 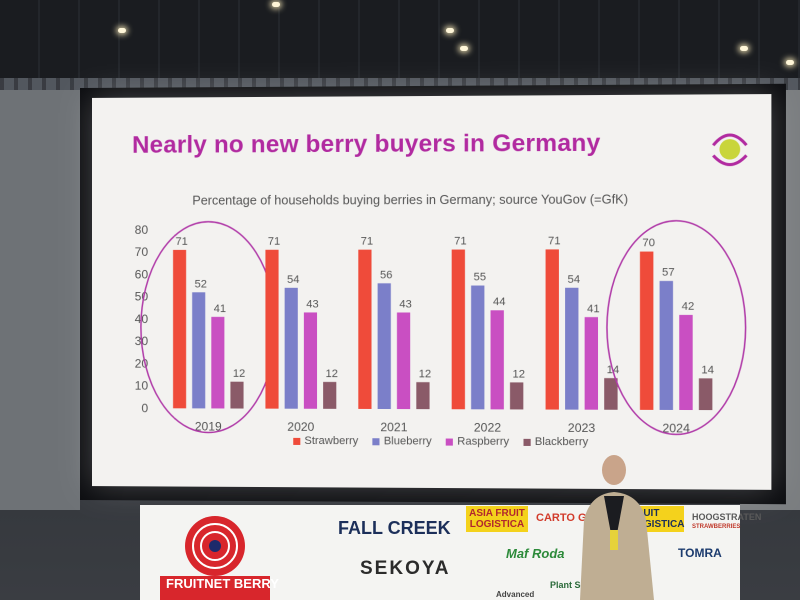 What do you see at coordinates (707, 370) in the screenshot?
I see `data-label: 14` at bounding box center [707, 370].